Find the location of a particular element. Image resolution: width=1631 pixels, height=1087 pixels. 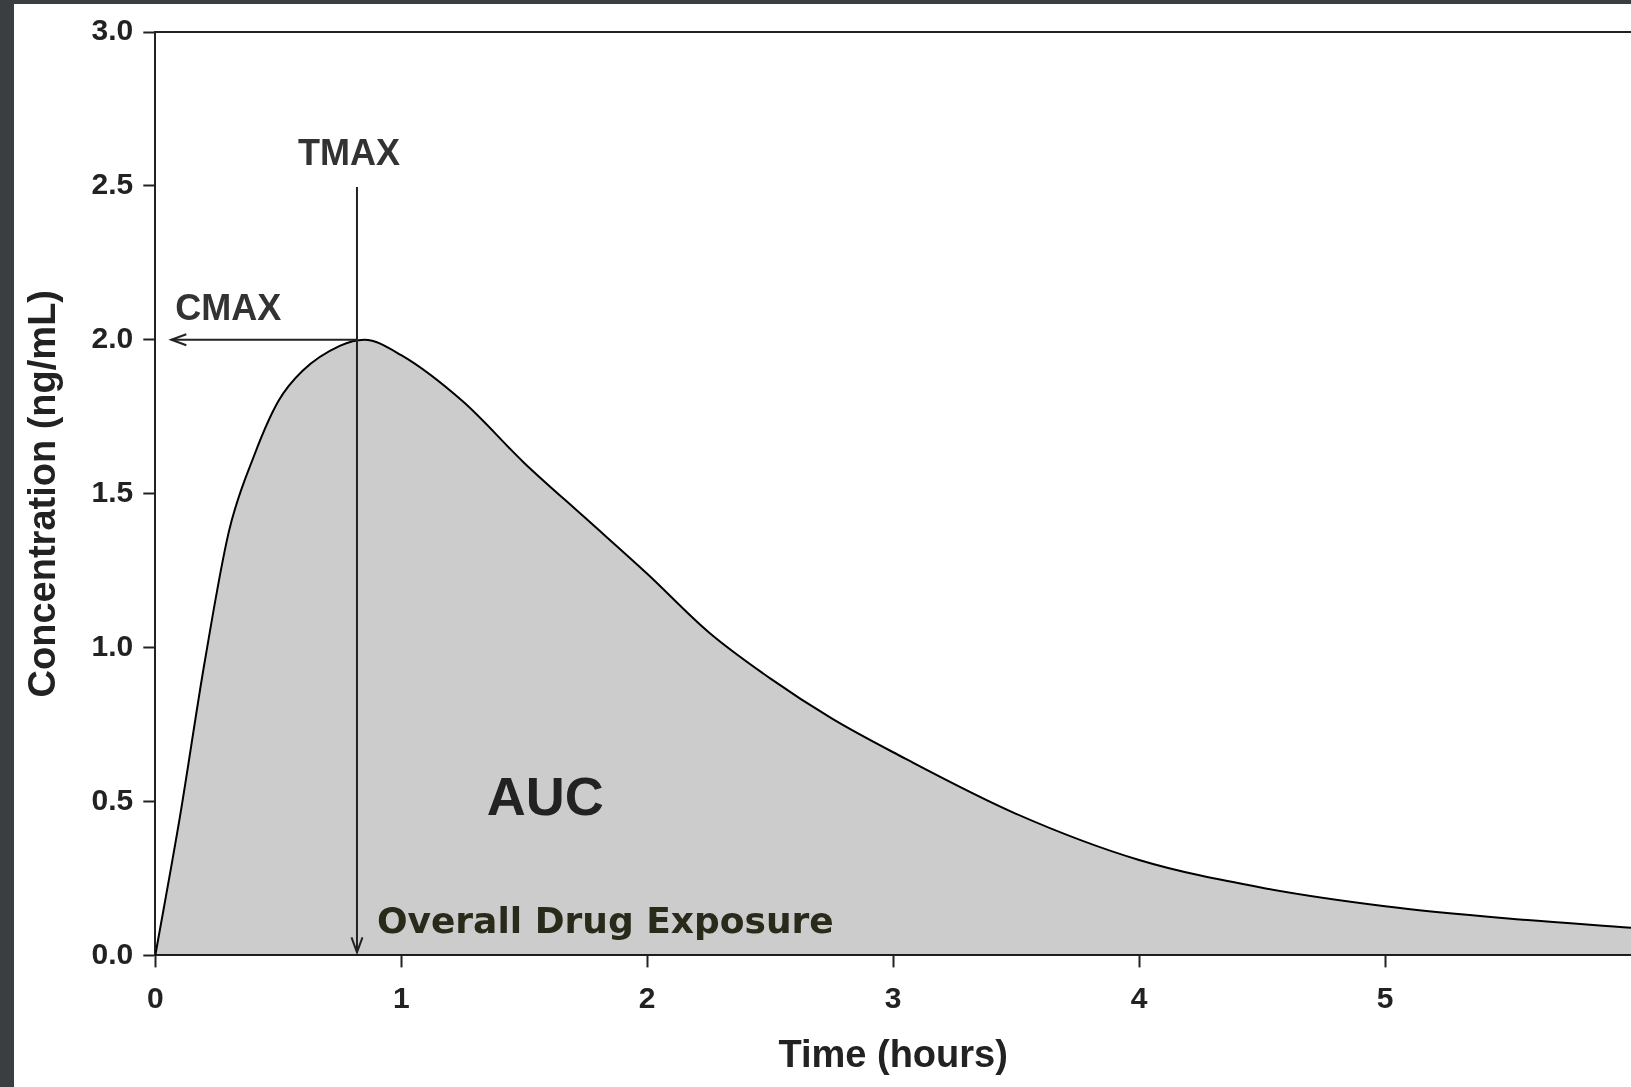

x-axis-title: Time (hours) is located at coordinates (893, 1053).